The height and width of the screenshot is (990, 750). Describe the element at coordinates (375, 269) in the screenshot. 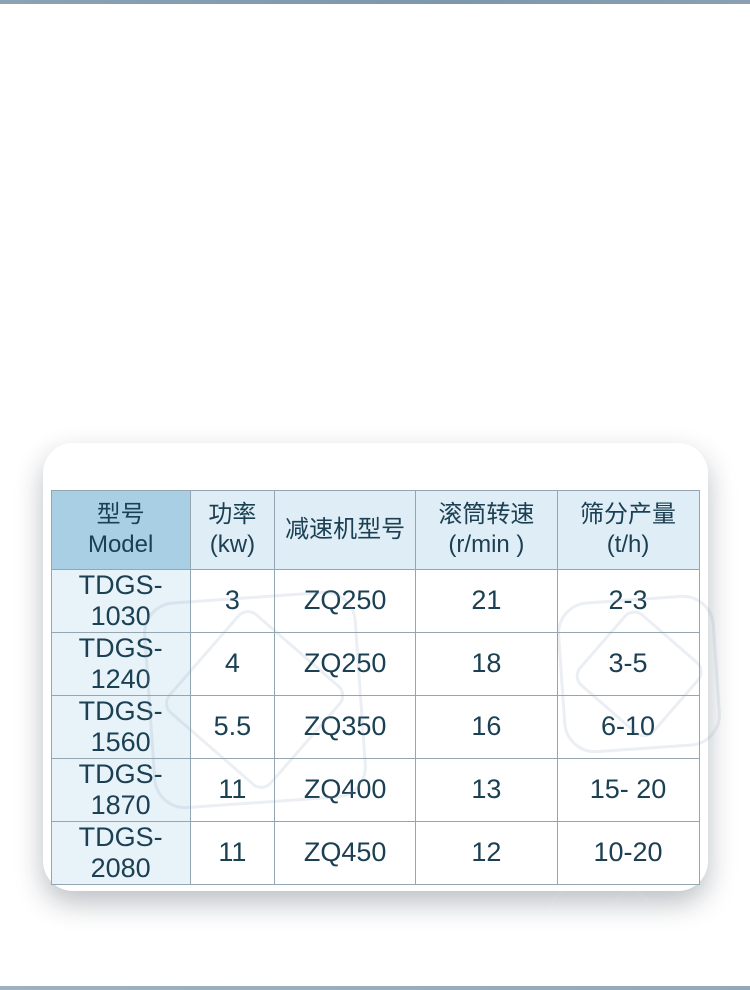

I see `title-chinese-line2: 参数` at that location.